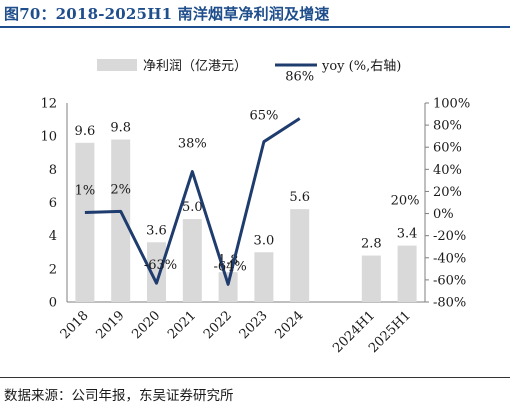 The height and width of the screenshot is (413, 510). What do you see at coordinates (264, 240) in the screenshot?
I see `bar-value-label: 3.0` at bounding box center [264, 240].